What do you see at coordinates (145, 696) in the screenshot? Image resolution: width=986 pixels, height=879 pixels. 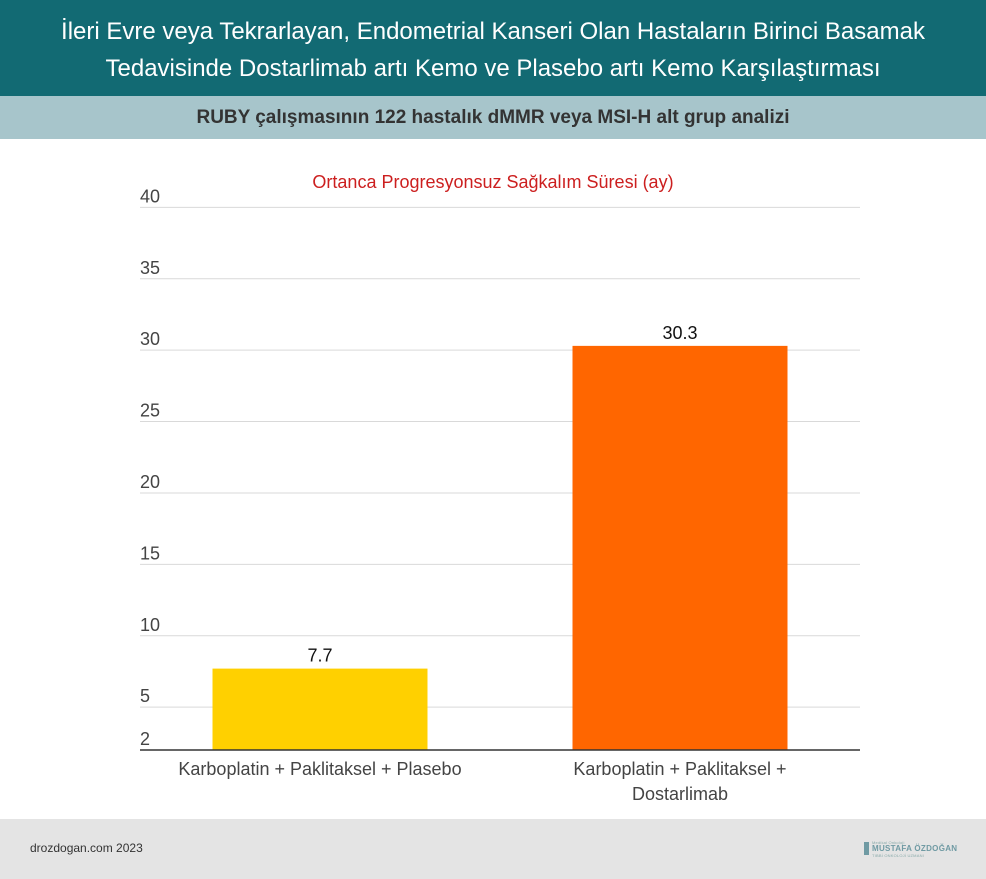 I see `y-tick-label: 5` at bounding box center [145, 696].